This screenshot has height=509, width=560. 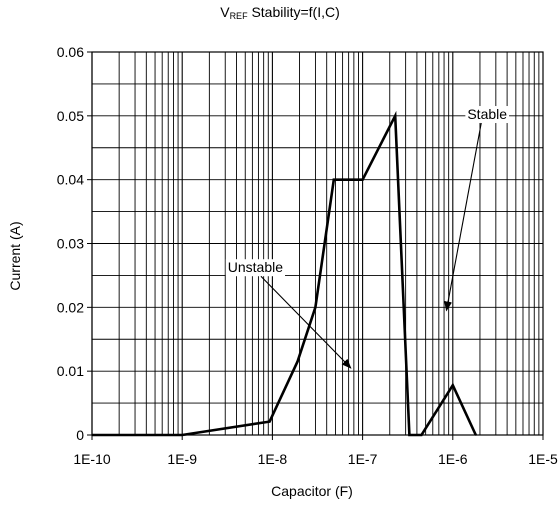 I want to click on x-tick-label: 1E-6, so click(x=453, y=459).